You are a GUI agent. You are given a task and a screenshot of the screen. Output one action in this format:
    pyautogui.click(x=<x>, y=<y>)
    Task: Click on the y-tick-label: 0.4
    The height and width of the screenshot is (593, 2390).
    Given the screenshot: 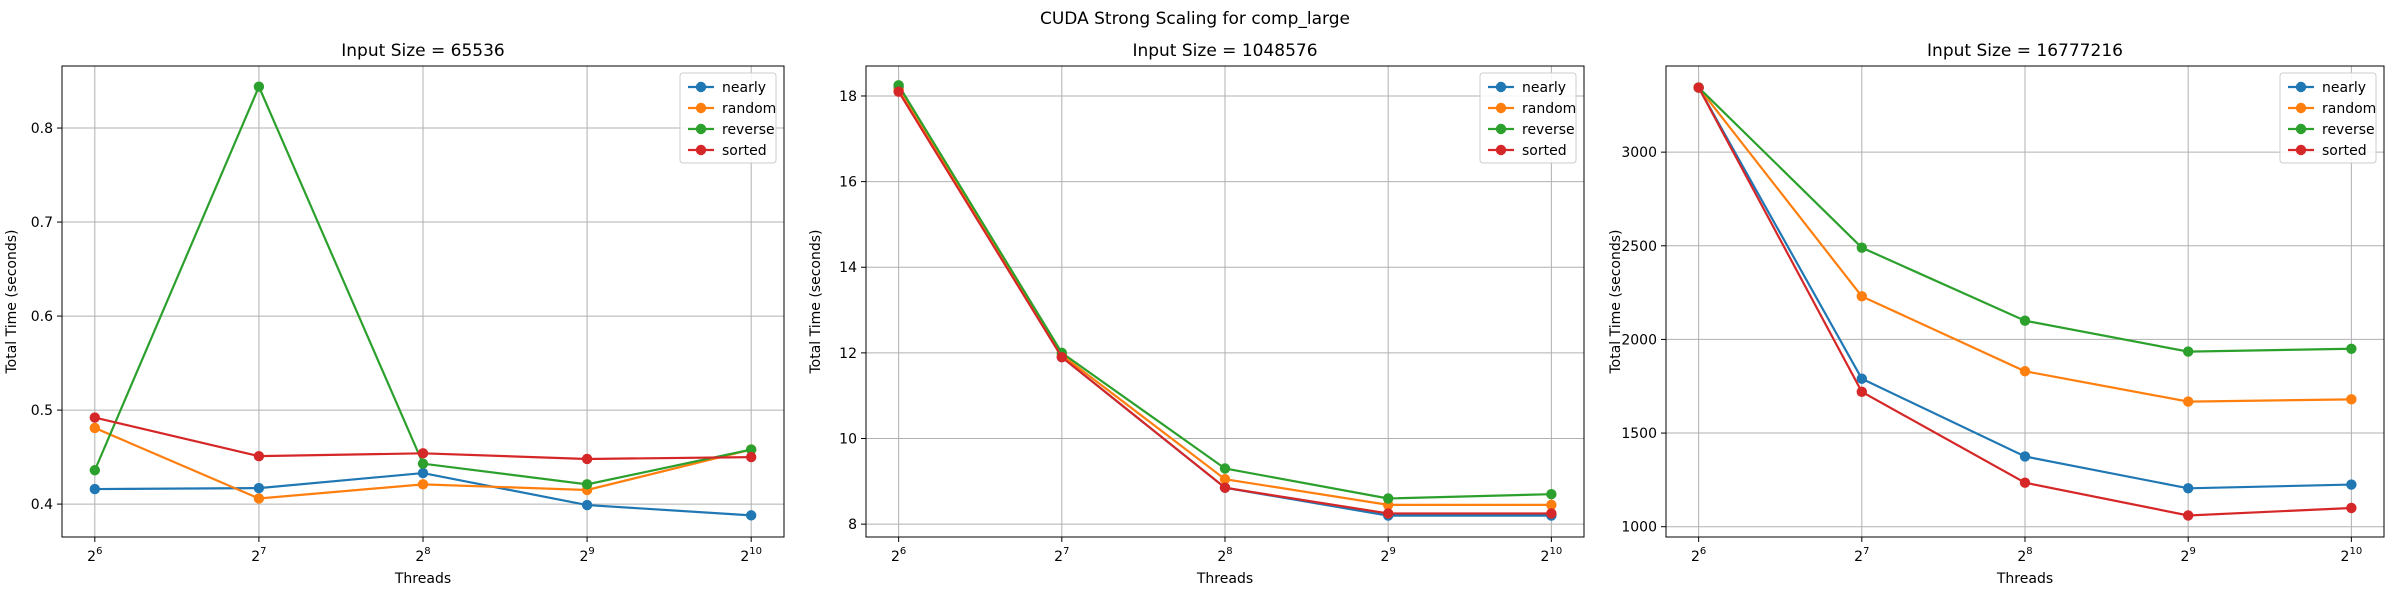 What is the action you would take?
    pyautogui.click(x=42, y=505)
    